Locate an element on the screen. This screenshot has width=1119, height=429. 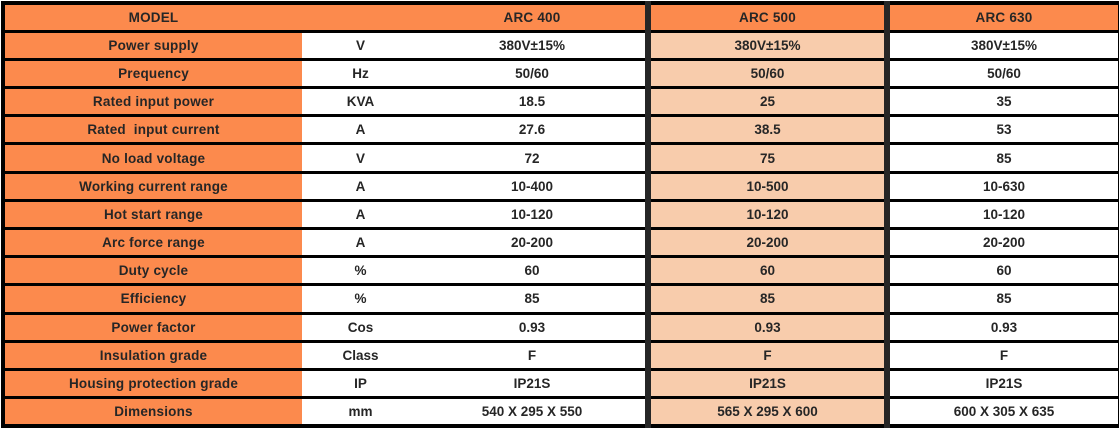
header-row: MODEL ARC 400 ARC 500 ARC 630 is located at coordinates (561, 17).